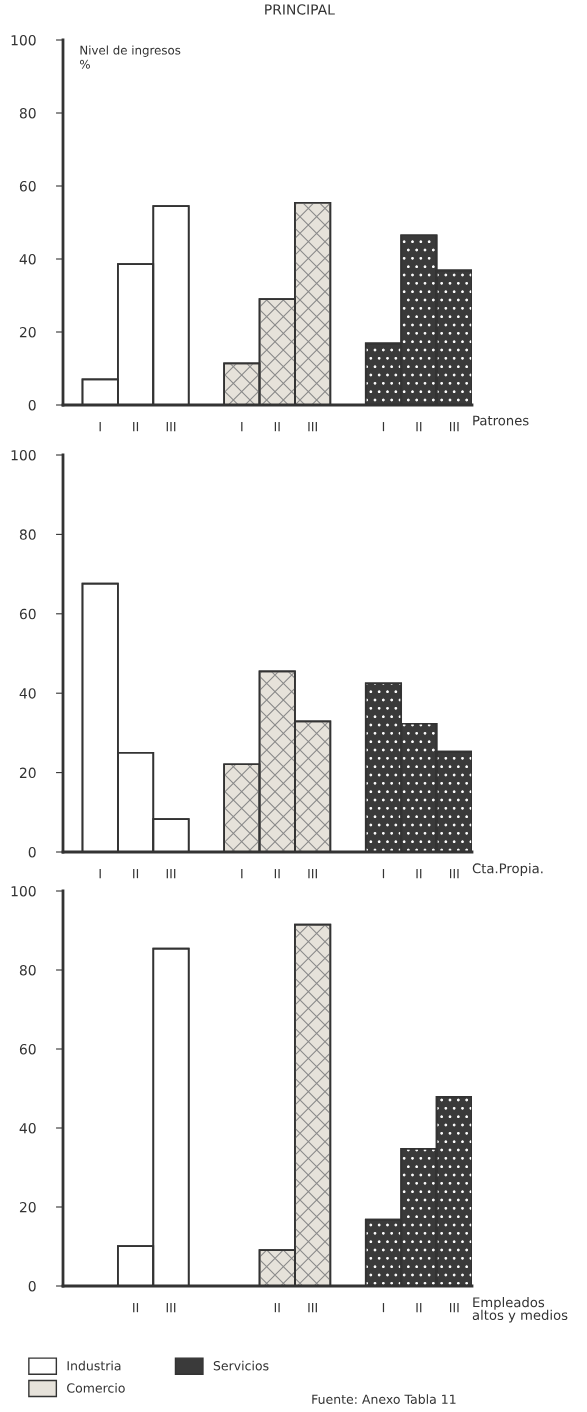 This screenshot has width=587, height=1412. I want to click on legend-label: Comercio, so click(96, 1388).